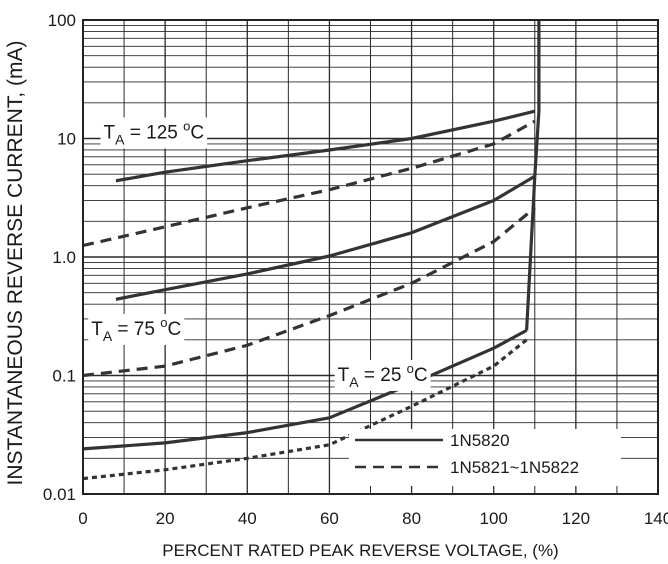  I want to click on x-axis-label: PERCENT RATED PEAK REVERSE VOLTAGE, (%), so click(360, 550).